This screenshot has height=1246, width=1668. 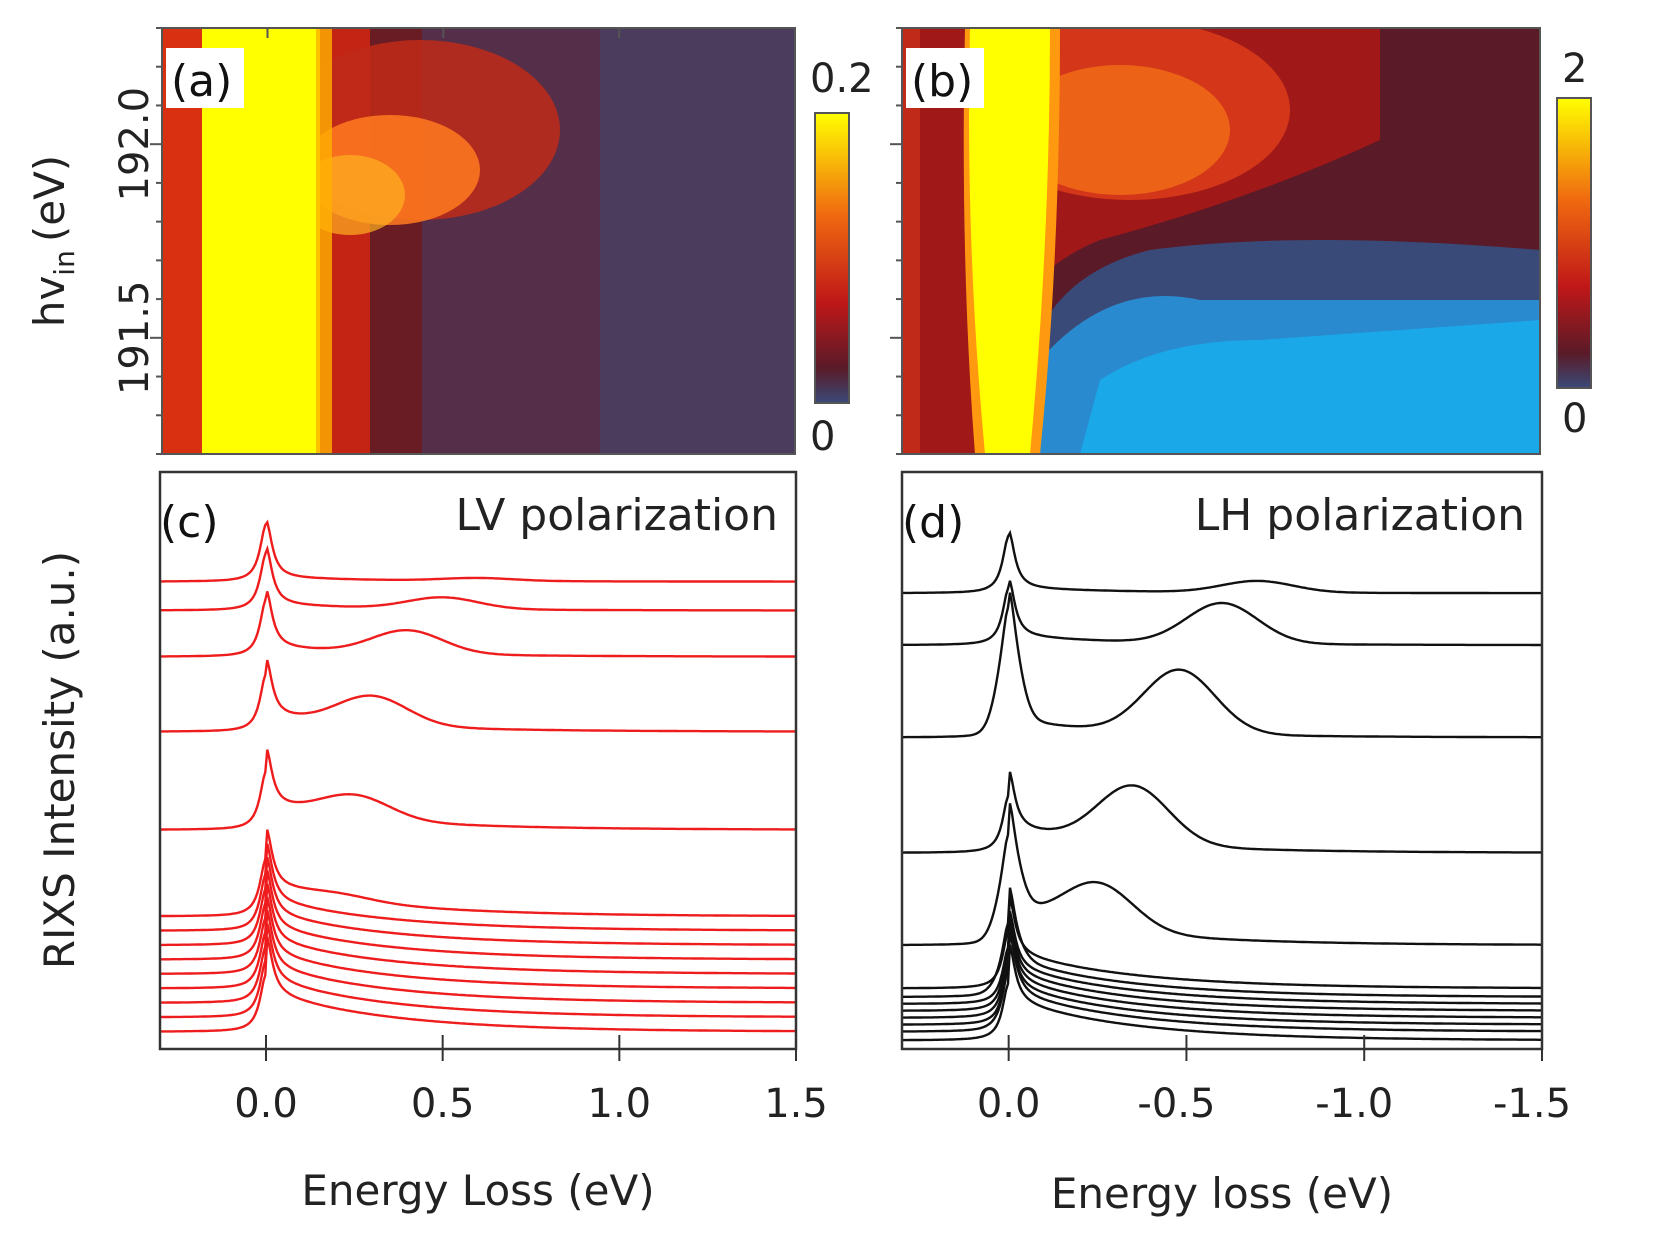 What do you see at coordinates (189, 522) in the screenshot?
I see `panel-c-label: (c)` at bounding box center [189, 522].